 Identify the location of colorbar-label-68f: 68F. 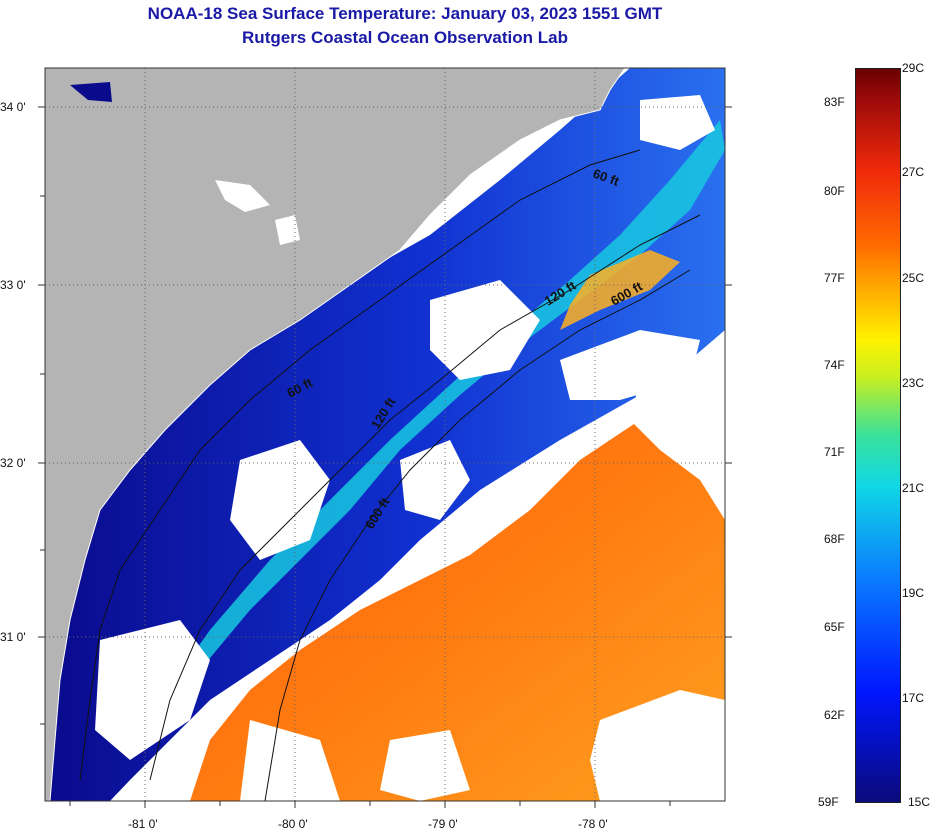
(834, 539).